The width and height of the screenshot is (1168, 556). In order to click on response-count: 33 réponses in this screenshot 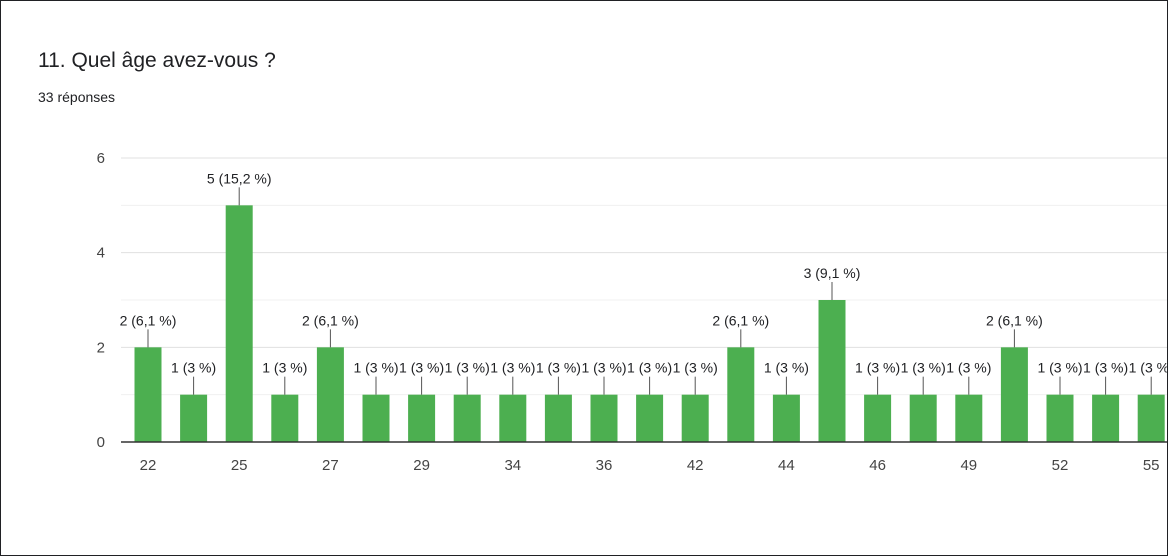, I will do `click(77, 97)`.